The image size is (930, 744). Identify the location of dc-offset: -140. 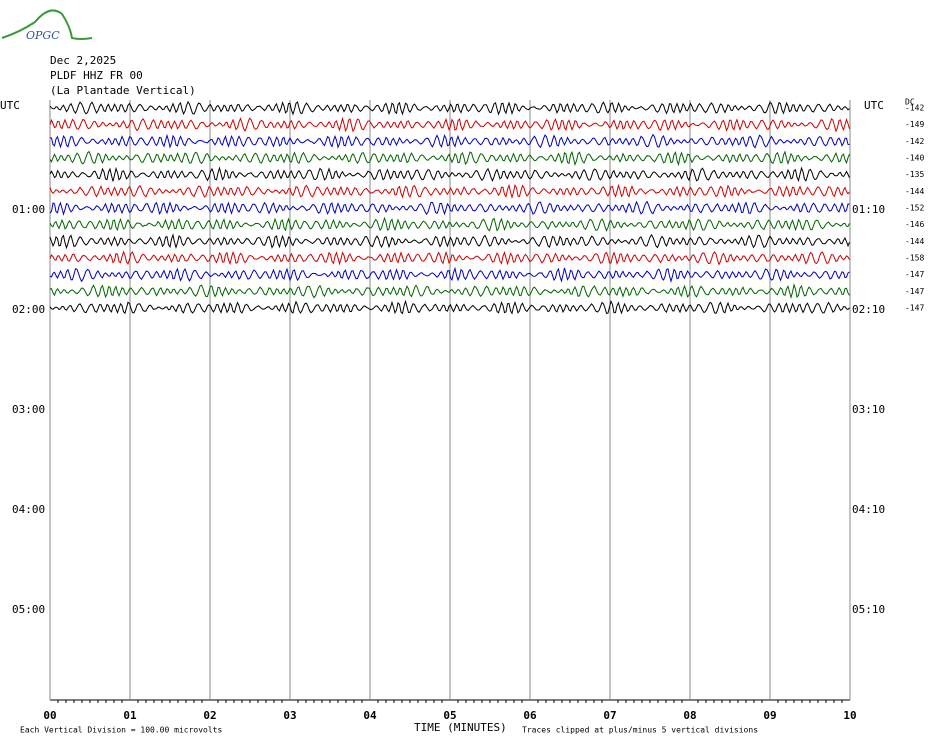
(914, 158).